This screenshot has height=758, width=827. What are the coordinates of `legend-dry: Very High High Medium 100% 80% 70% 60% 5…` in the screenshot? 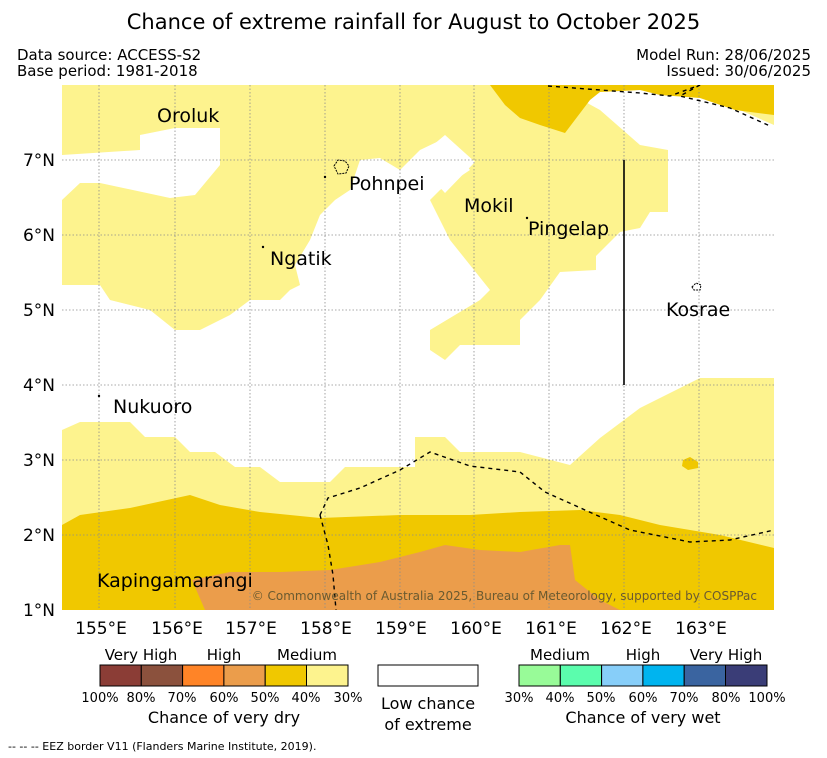 It's located at (221, 686).